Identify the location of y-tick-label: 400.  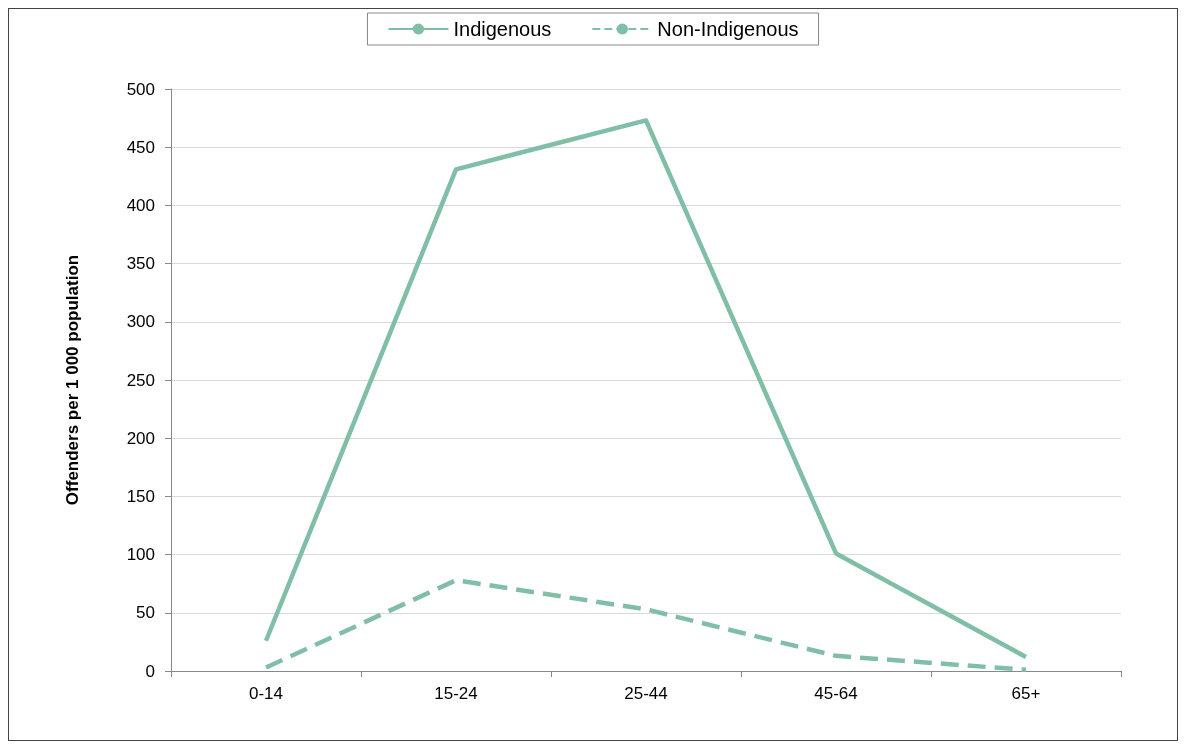
(140, 205).